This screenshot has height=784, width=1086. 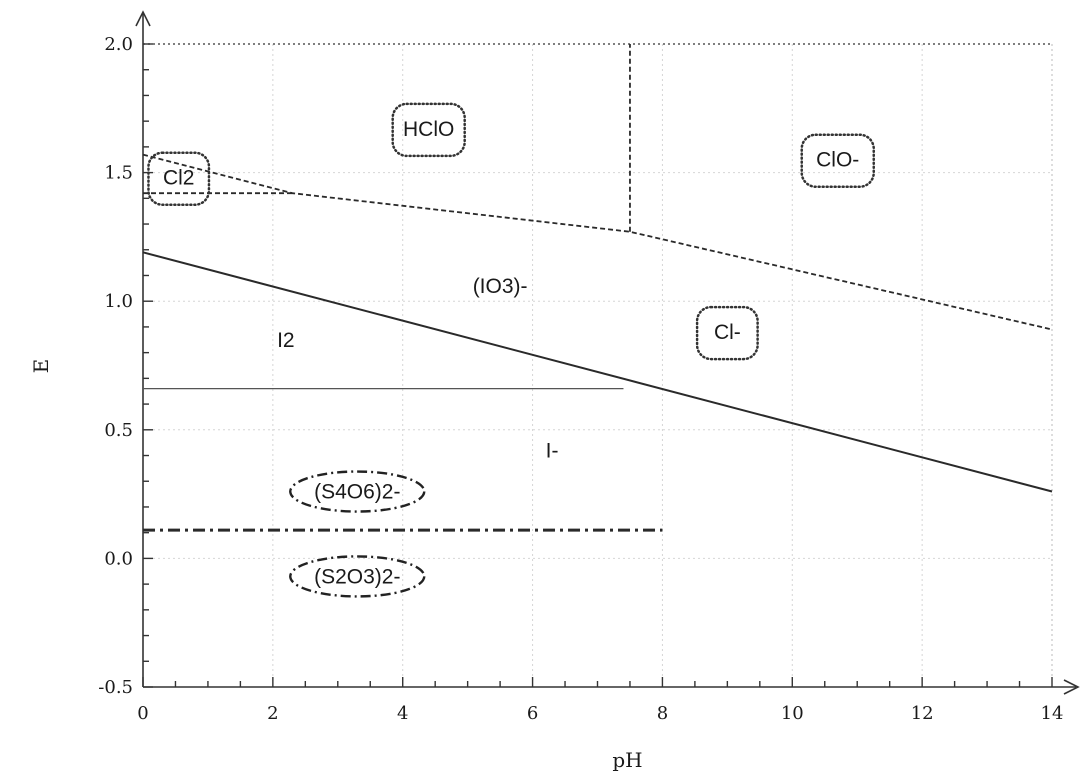 I want to click on region-label-8: (S2O3)2-, so click(x=357, y=576).